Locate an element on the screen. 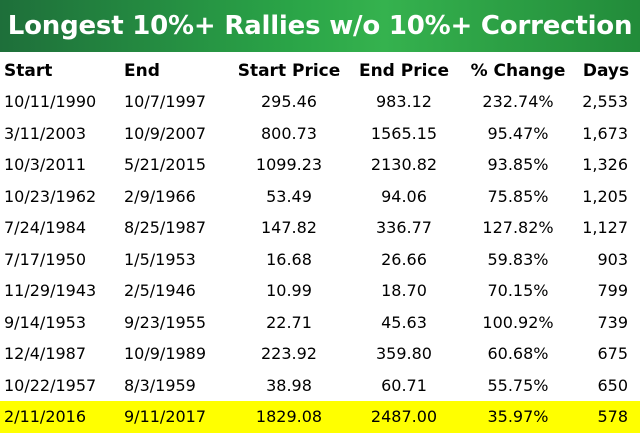 This screenshot has width=640, height=441. cell-end-price: 45.63 is located at coordinates (404, 322).